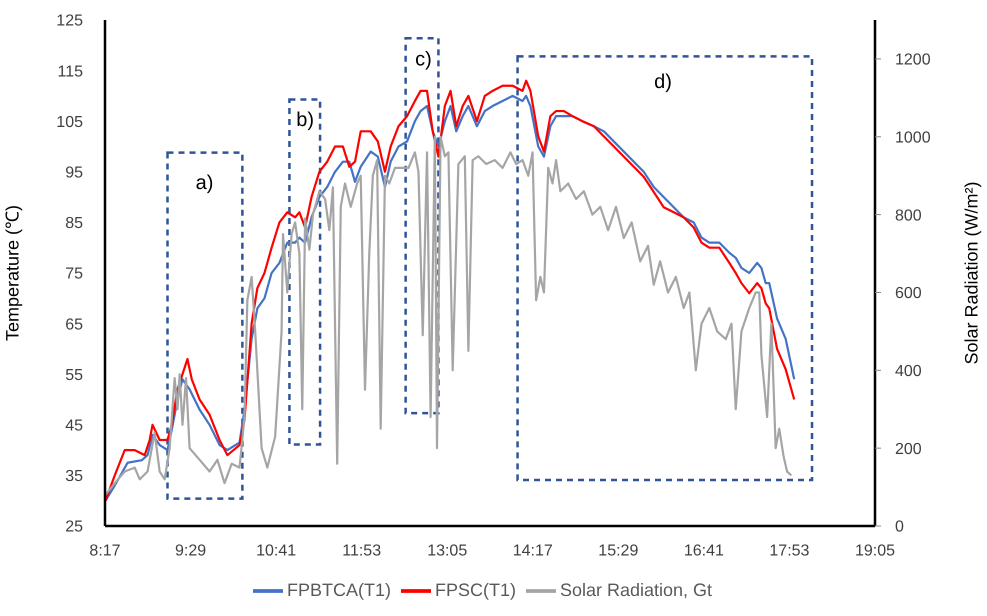  Describe the element at coordinates (74, 375) in the screenshot. I see `y-tick-label: 55` at that location.